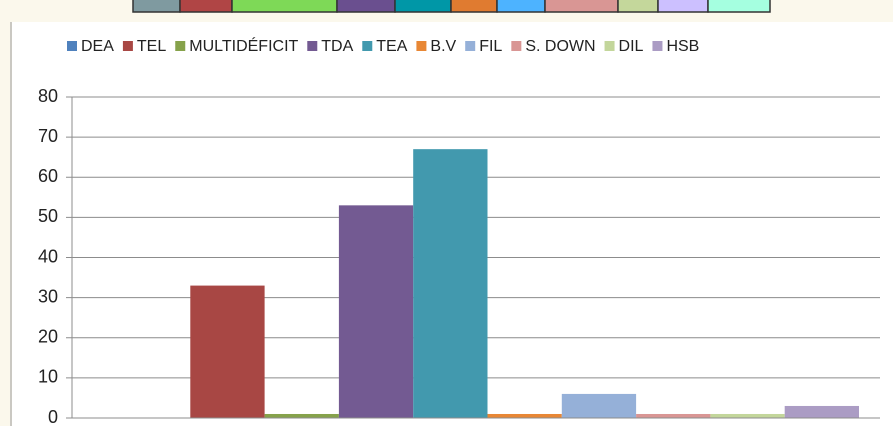 This screenshot has height=426, width=893. Describe the element at coordinates (48, 176) in the screenshot. I see `y-tick-label: 60` at that location.